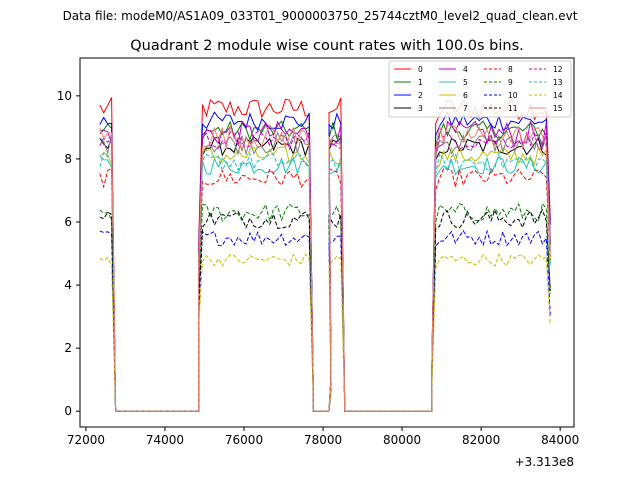 The image size is (640, 480). Describe the element at coordinates (558, 95) in the screenshot. I see `legend-label-14: 14` at that location.